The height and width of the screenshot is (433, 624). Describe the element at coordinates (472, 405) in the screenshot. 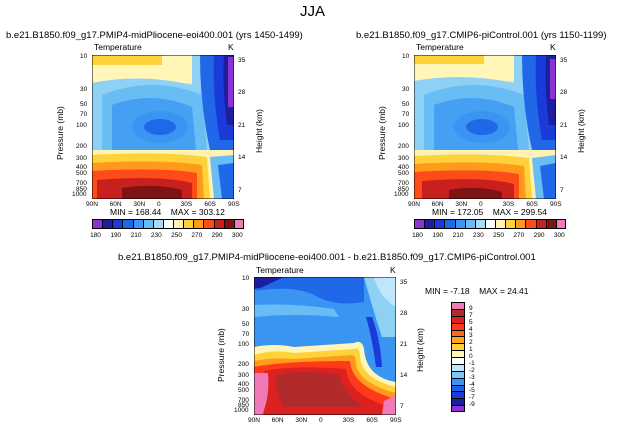

I see `colorbar-label: -9` at that location.